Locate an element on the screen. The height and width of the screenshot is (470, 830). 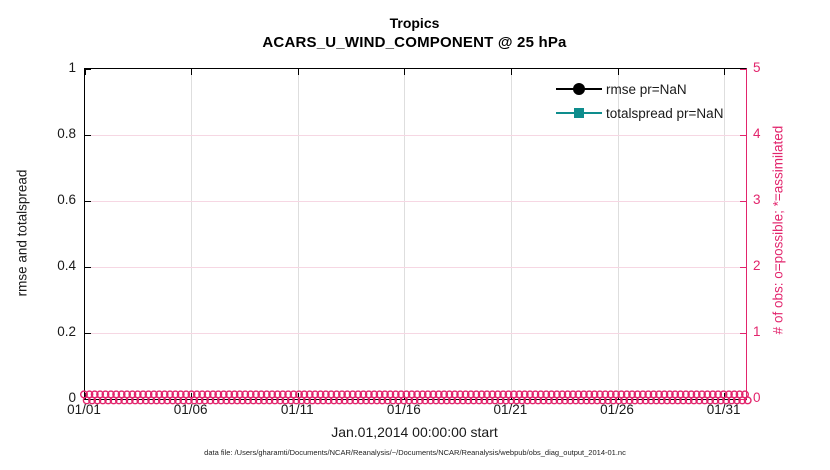
x-tick-label: 01/31 is located at coordinates (723, 409).